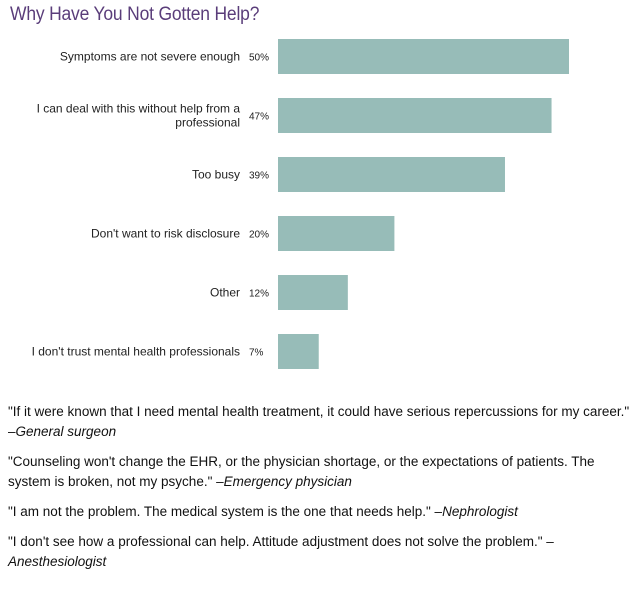 The width and height of the screenshot is (640, 592). I want to click on category-label-4: Don't want to risk disclosure, so click(165, 234).